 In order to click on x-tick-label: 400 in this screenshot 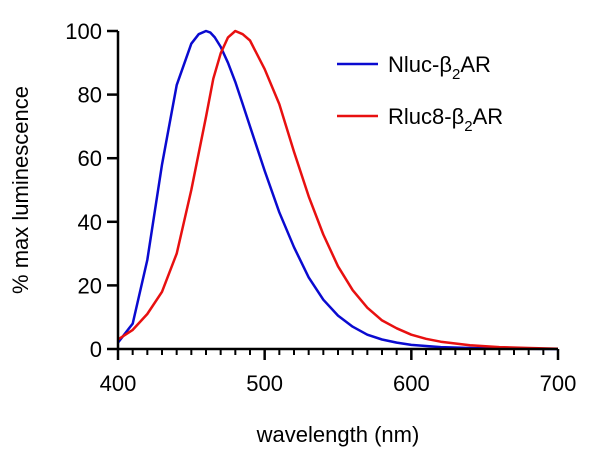, I will do `click(118, 383)`.